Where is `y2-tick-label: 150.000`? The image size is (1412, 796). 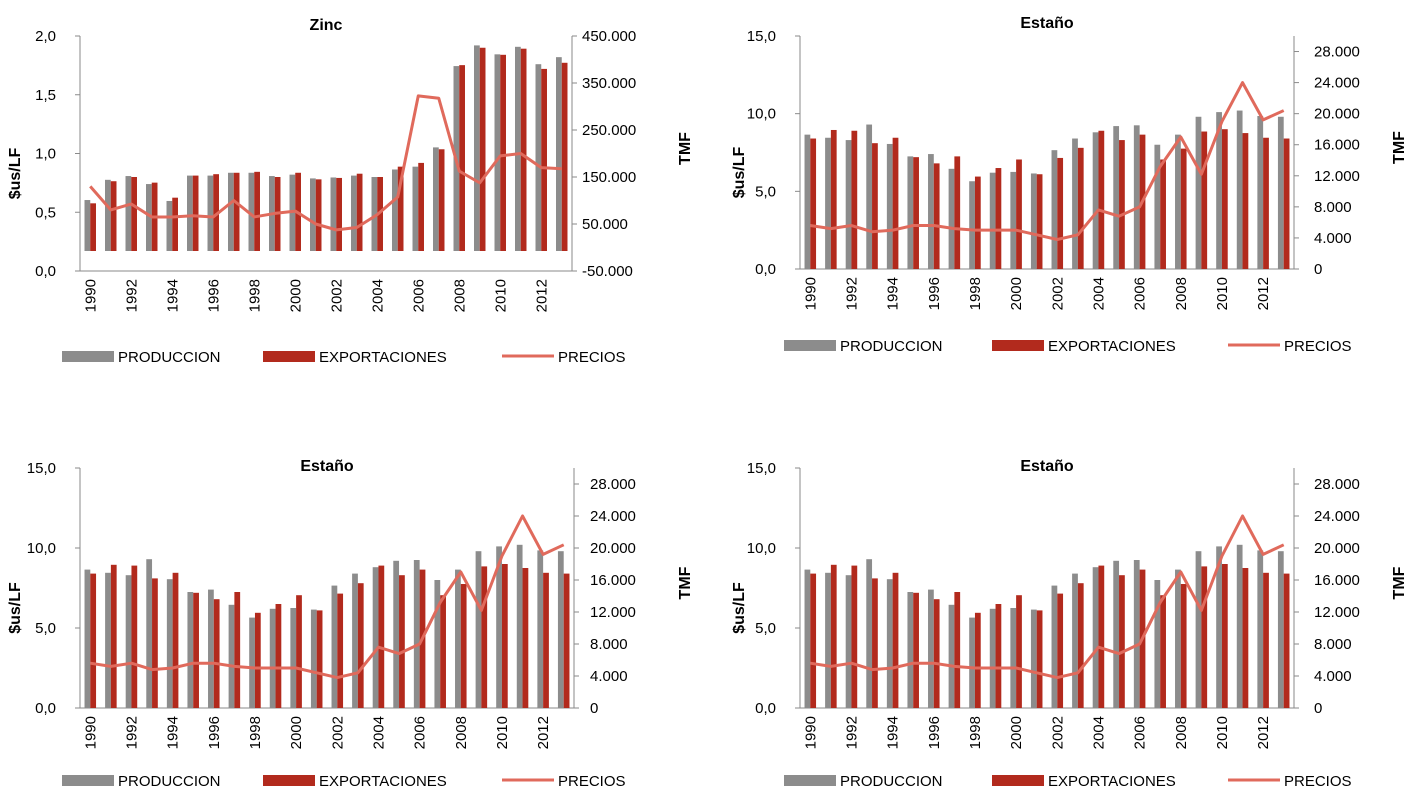
y2-tick-label: 150.000 is located at coordinates (609, 177).